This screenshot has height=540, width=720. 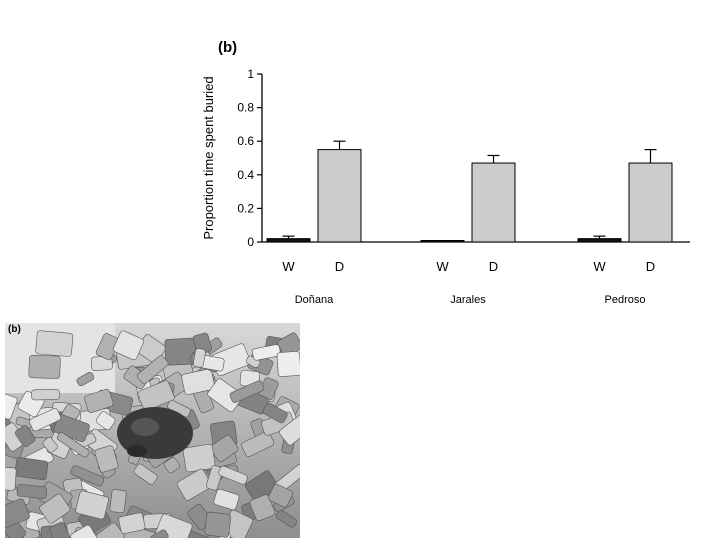 I want to click on chart-bars, so click(x=469, y=191).